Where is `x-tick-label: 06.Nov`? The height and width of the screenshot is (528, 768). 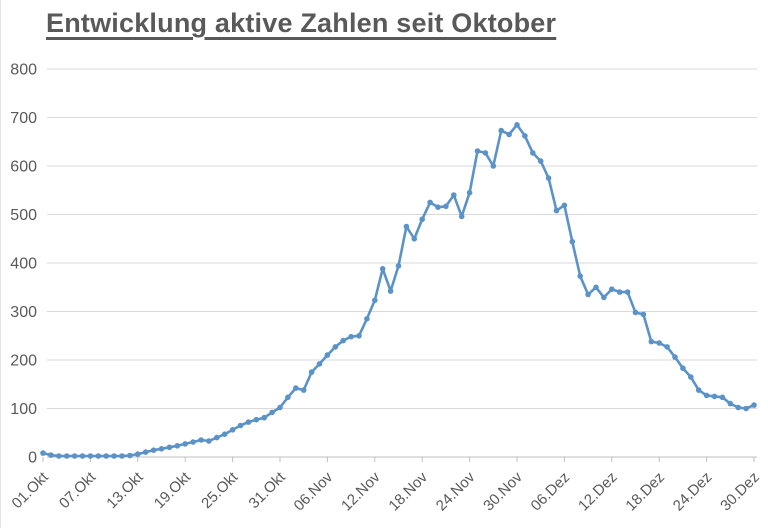
x-tick-label: 06.Nov is located at coordinates (314, 491).